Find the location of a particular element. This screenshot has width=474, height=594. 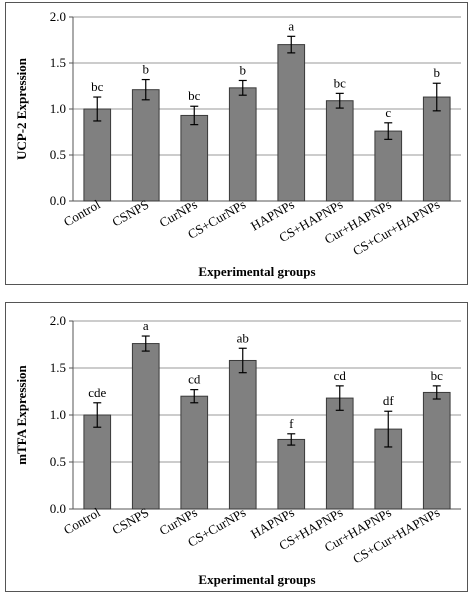

significance-label: ab is located at coordinates (243, 337).